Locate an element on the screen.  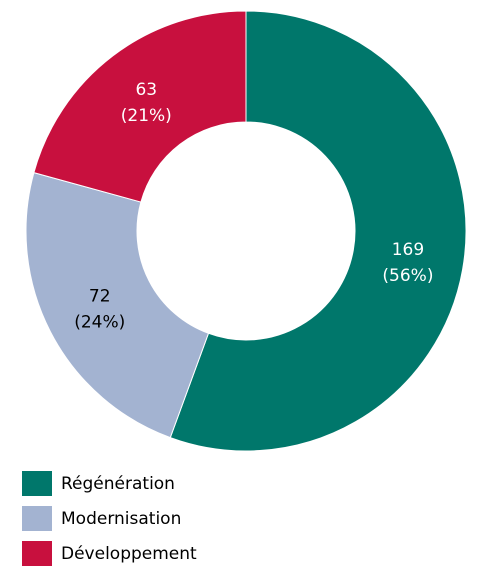
legend-item-developpement: Développement is located at coordinates (109, 553).